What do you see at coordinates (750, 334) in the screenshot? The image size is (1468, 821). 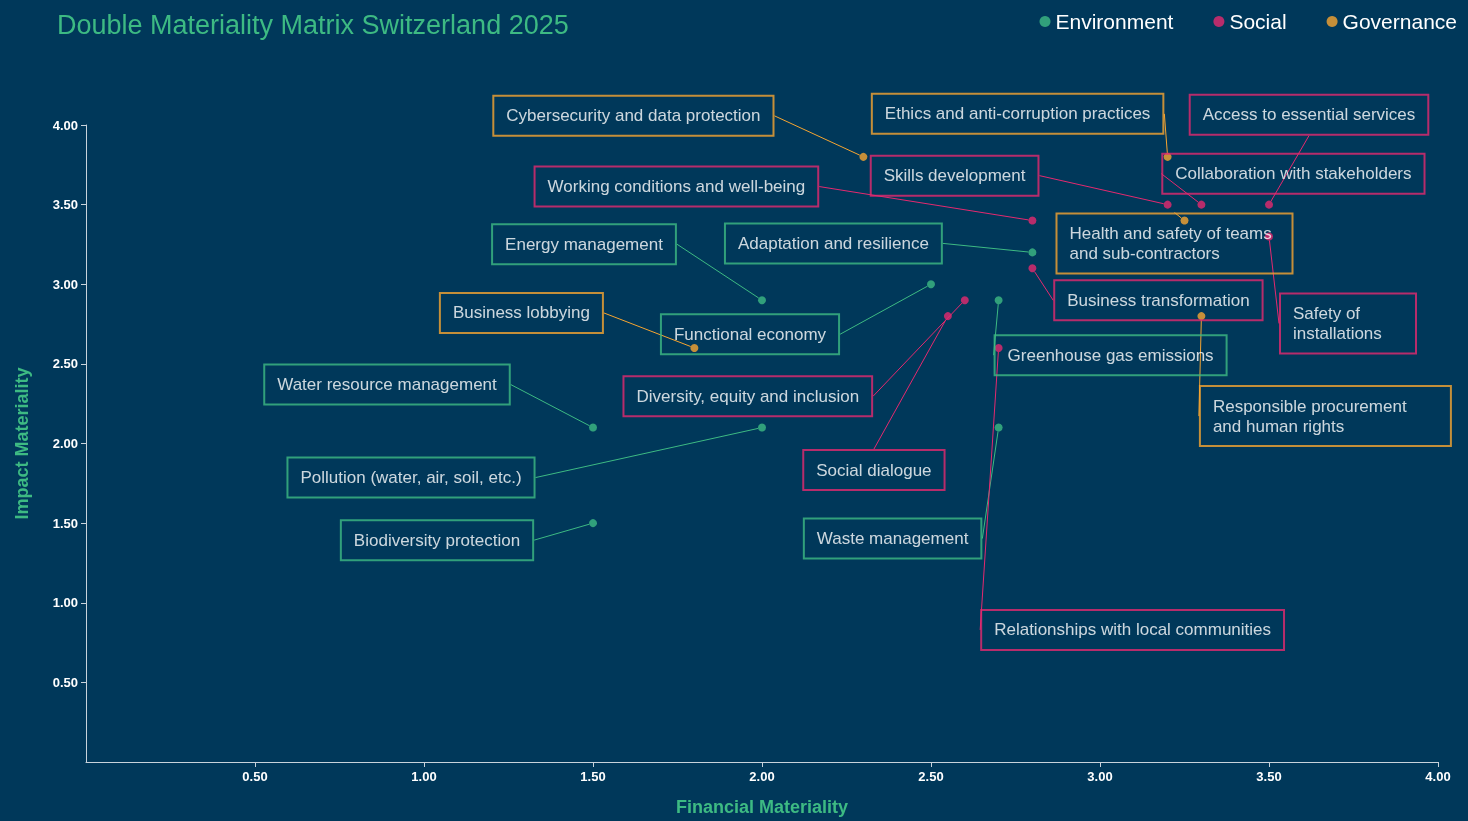 I see `data-label: Functional economy` at bounding box center [750, 334].